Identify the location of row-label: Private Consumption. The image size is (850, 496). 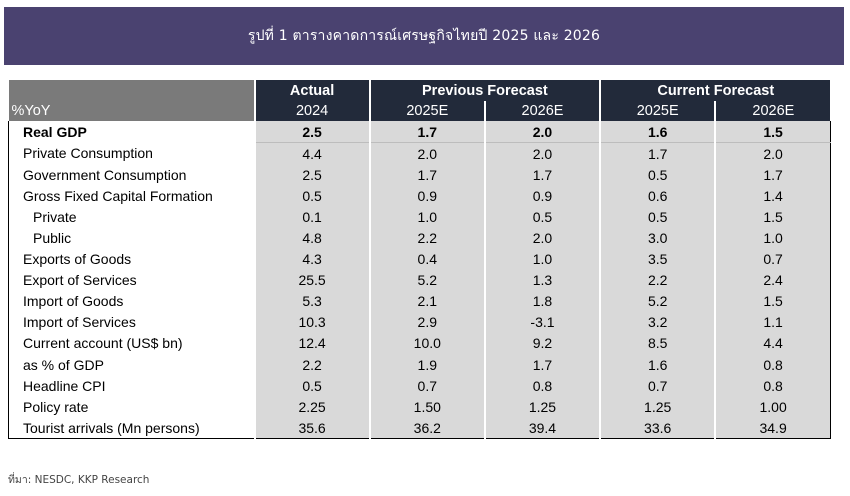
(131, 153).